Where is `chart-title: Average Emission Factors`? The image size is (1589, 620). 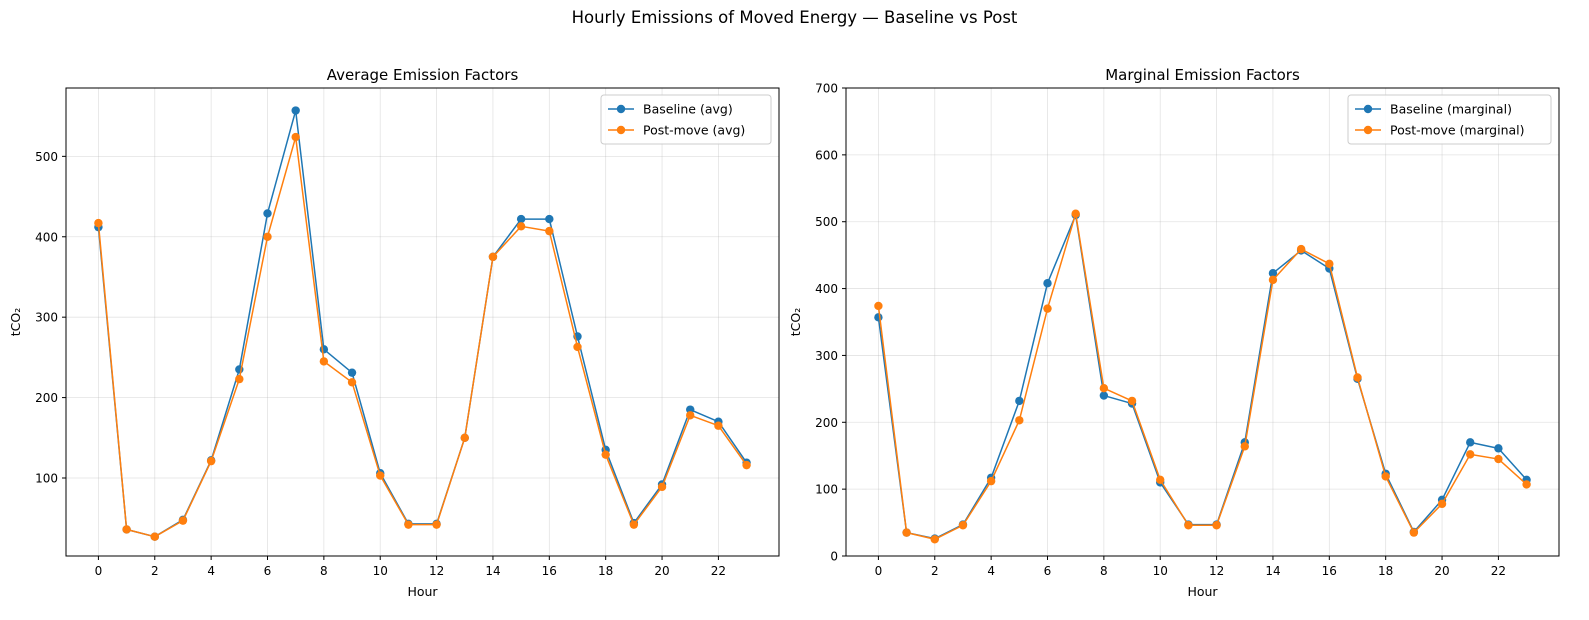
chart-title: Average Emission Factors is located at coordinates (423, 75).